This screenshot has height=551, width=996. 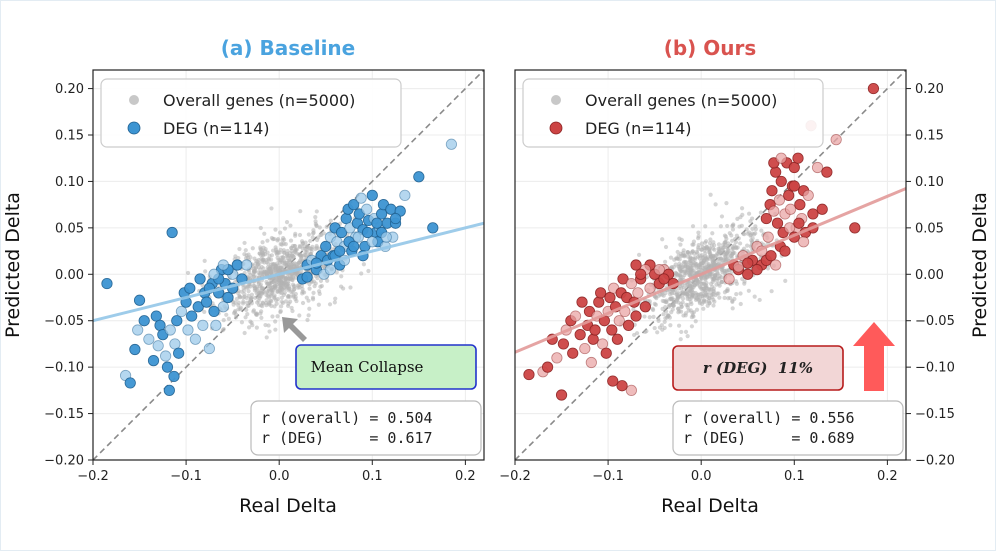 I want to click on y-tick-label: −0.10, so click(x=64, y=368).